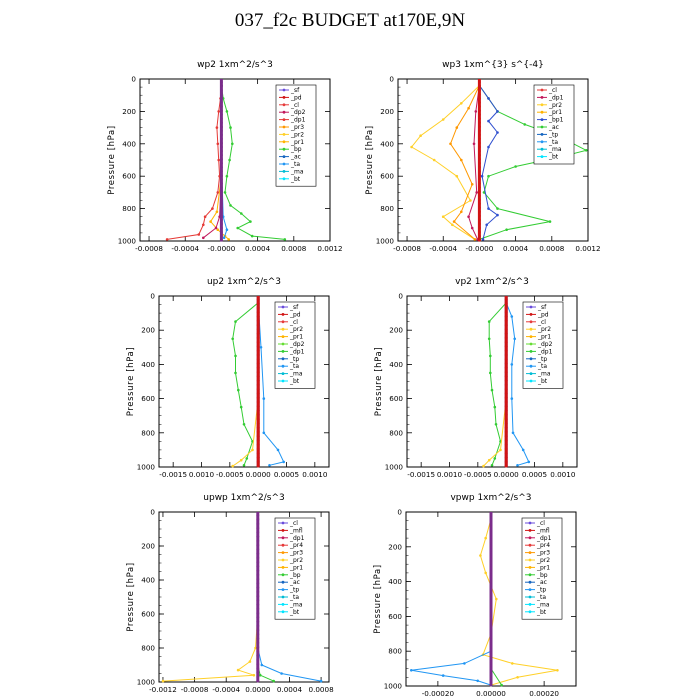 This screenshot has width=700, height=700. Describe the element at coordinates (226, 689) in the screenshot. I see `x-tick-label: -0.0004` at that location.